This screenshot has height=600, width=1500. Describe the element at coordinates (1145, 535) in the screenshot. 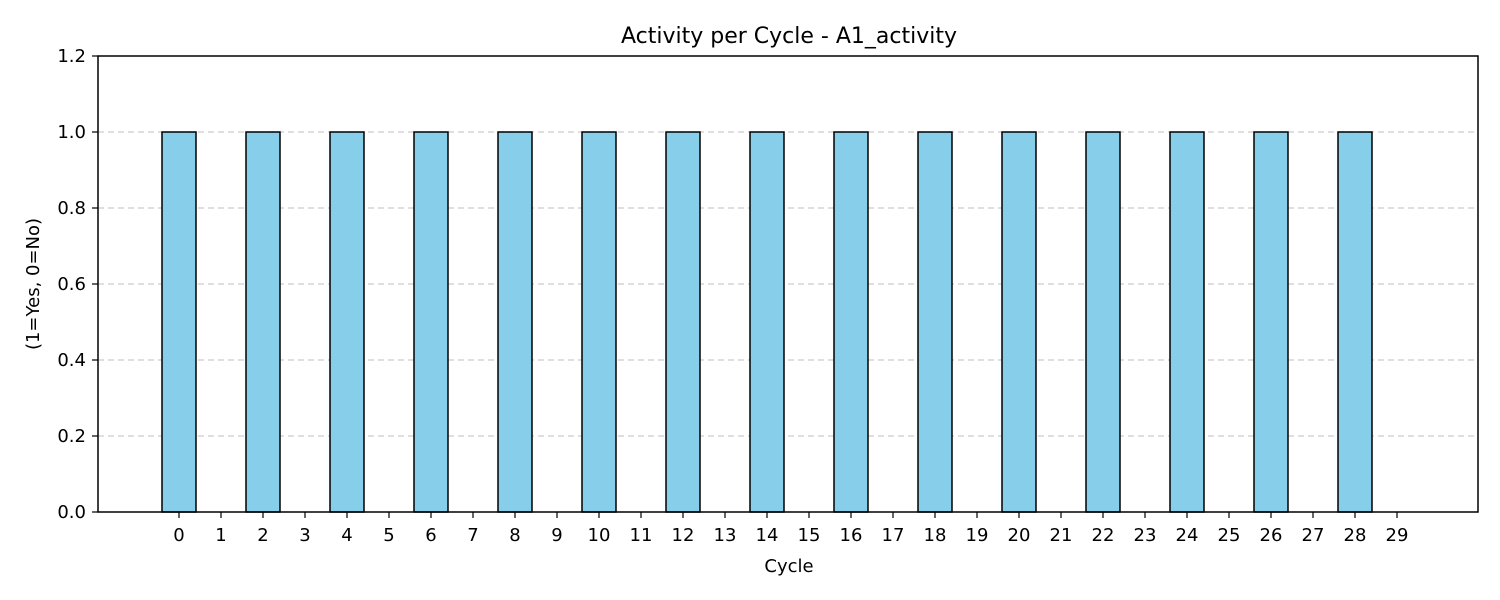

I see `x-tick-label: 23` at that location.